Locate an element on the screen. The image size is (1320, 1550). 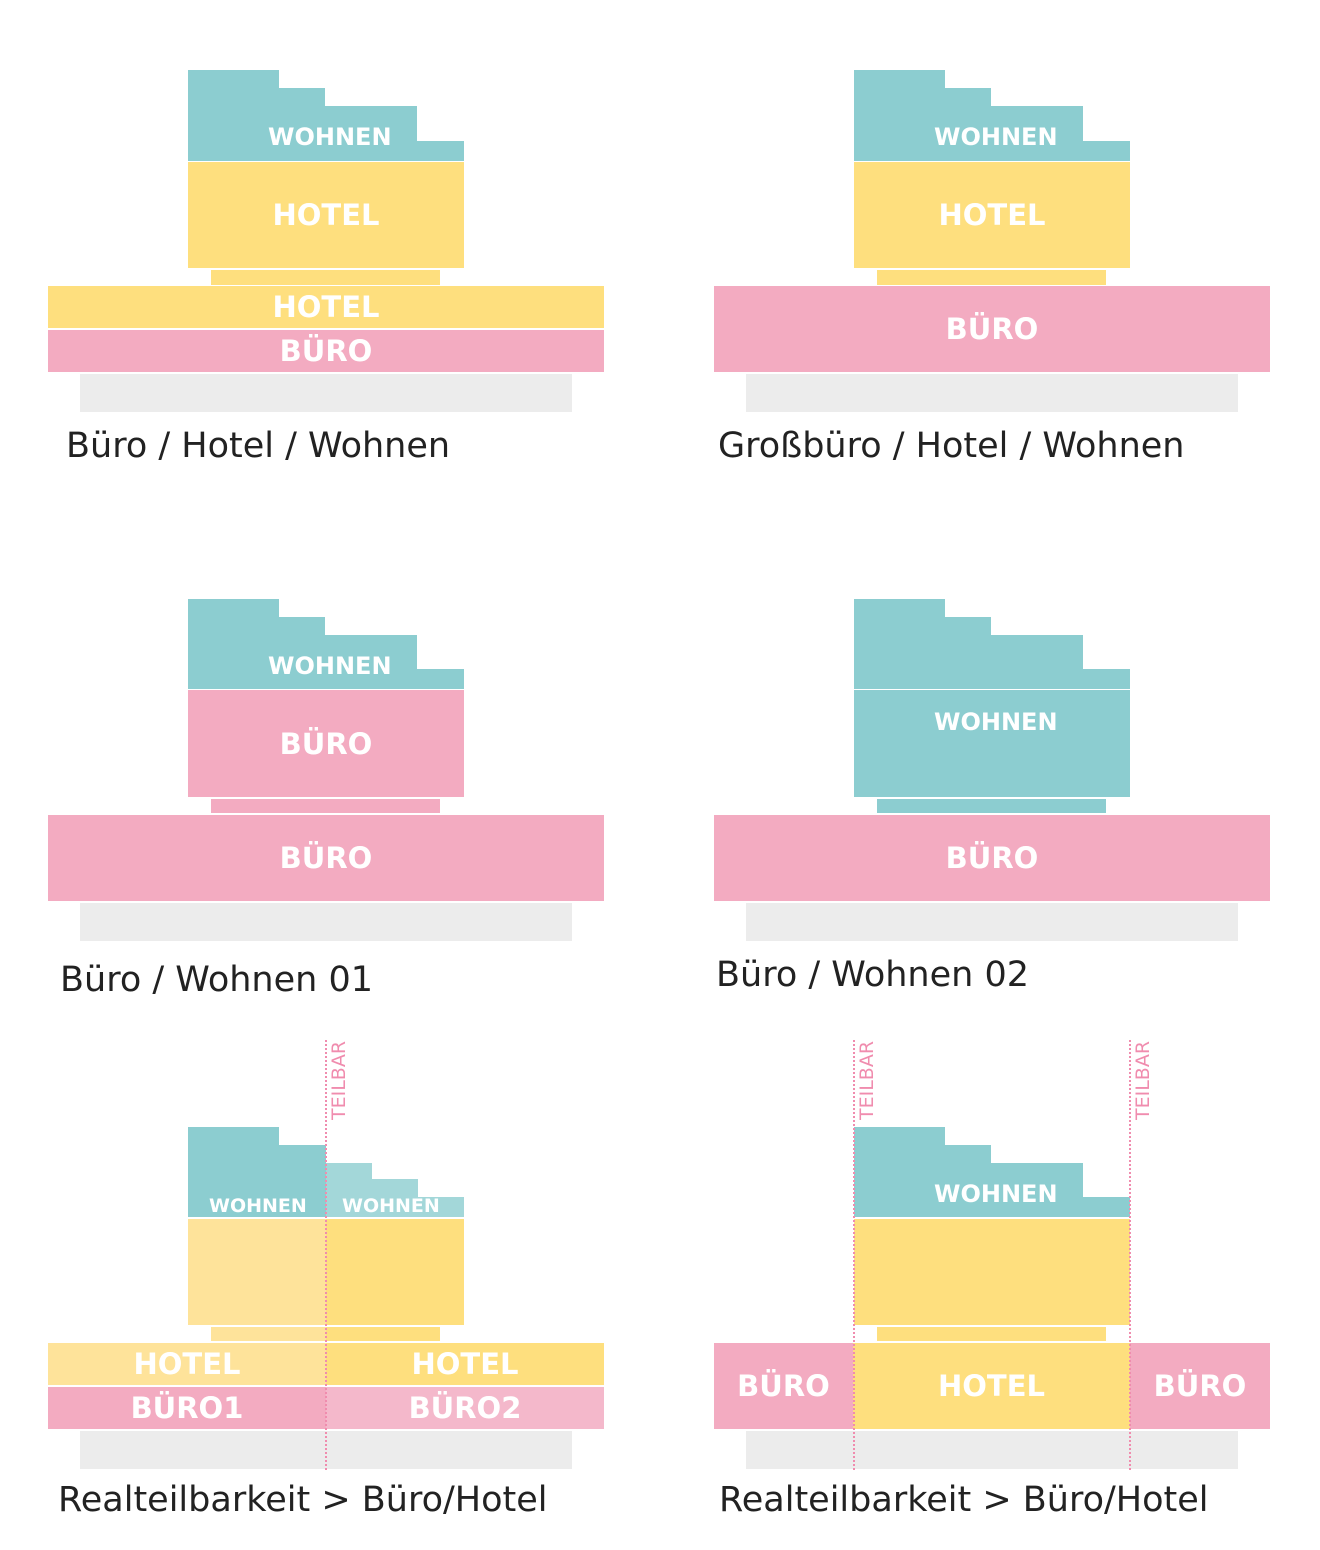
hotel-band-right: HOTEL is located at coordinates (465, 1364).